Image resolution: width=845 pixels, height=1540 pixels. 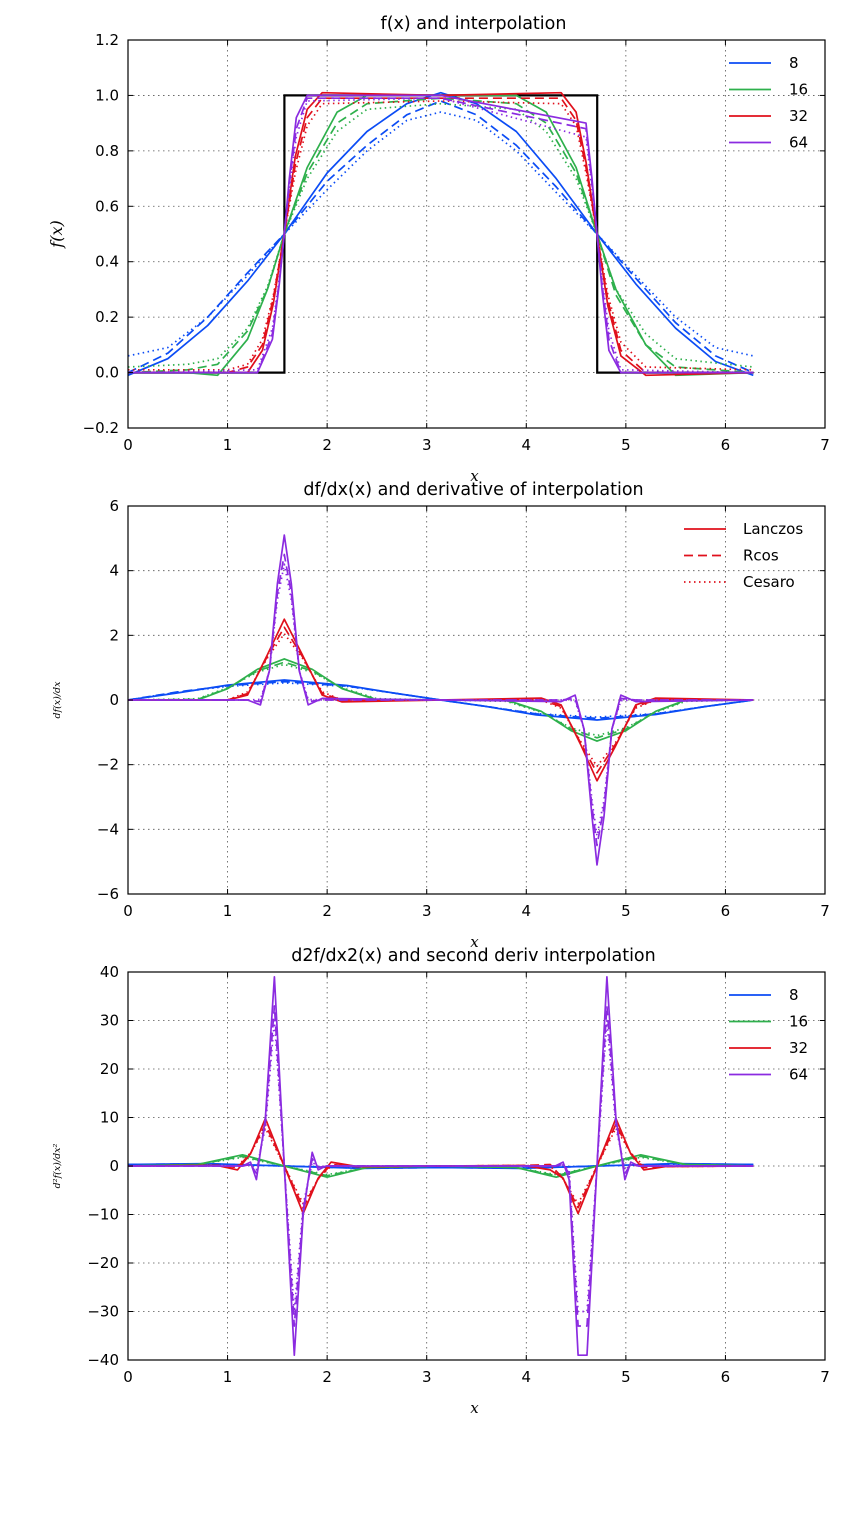 I want to click on exact-function-line, so click(x=441, y=234).